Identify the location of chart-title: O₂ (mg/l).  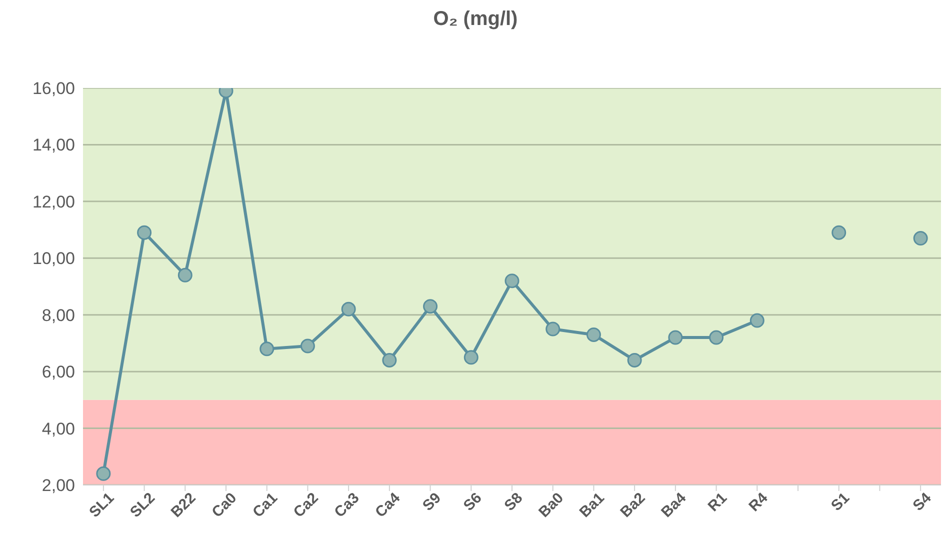
(475, 20).